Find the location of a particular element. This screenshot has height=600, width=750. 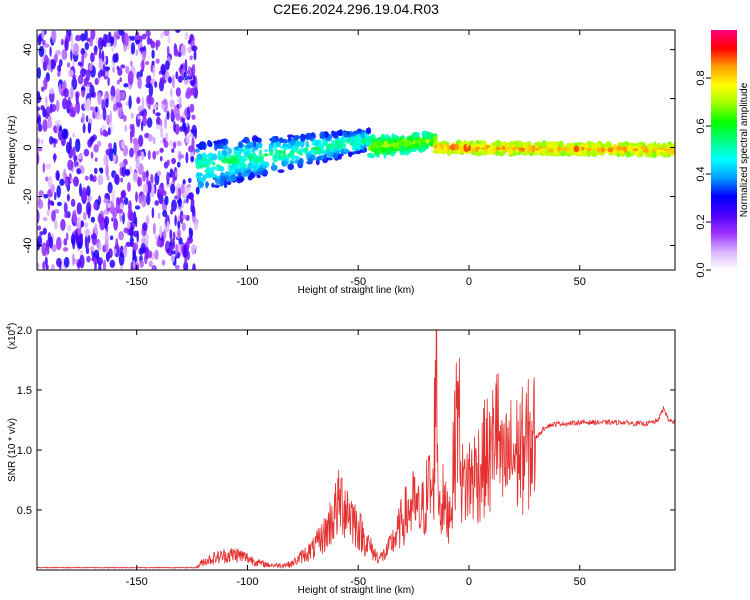

x-tick-label: -150 is located at coordinates (137, 582).